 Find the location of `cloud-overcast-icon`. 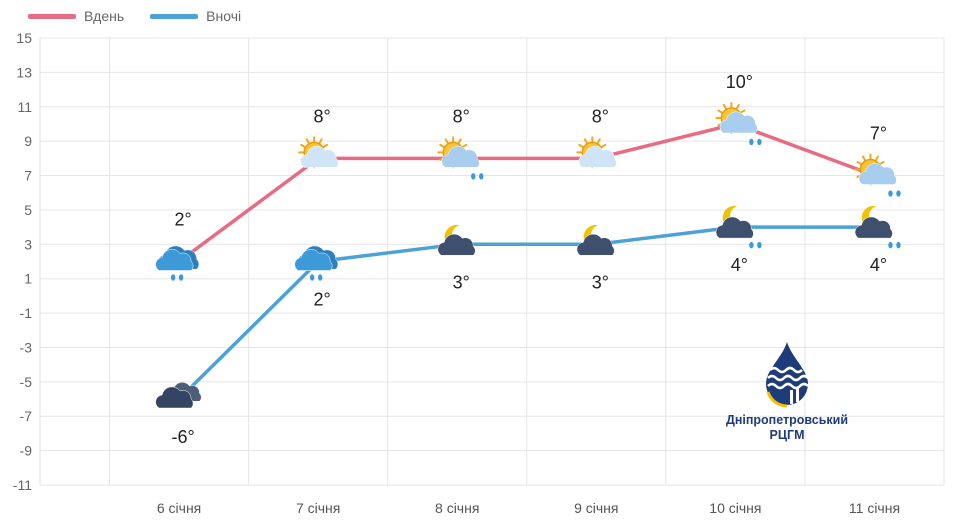

cloud-overcast-icon is located at coordinates (178, 395).